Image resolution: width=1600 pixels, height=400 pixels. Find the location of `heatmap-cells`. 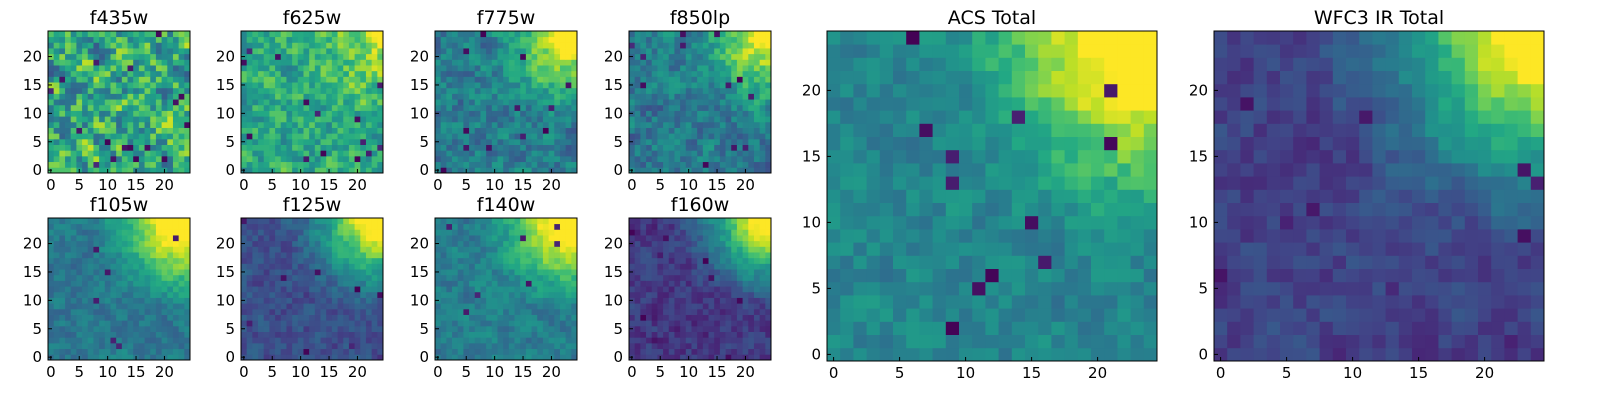

heatmap-cells is located at coordinates (700, 102).